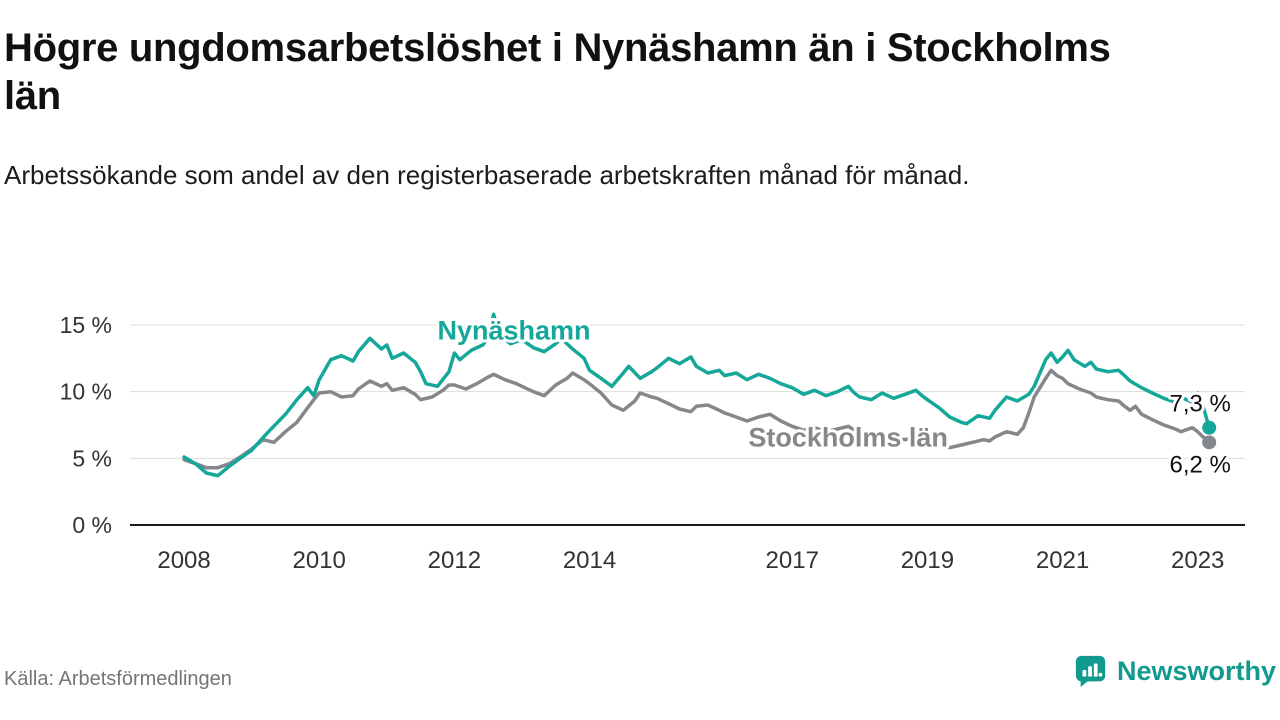 This screenshot has width=1280, height=720. What do you see at coordinates (1199, 404) in the screenshot?
I see `series-end-value-nyn-shamn: 7,3 %` at bounding box center [1199, 404].